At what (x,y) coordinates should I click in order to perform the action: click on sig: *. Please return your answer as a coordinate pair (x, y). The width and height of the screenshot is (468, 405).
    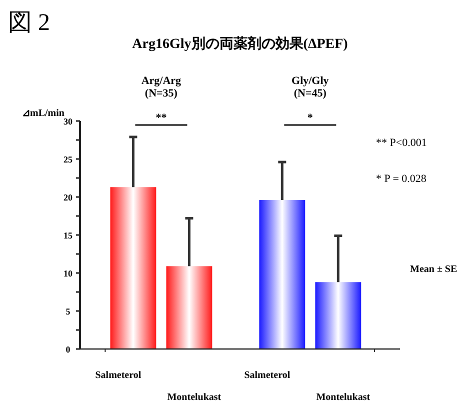
    Looking at the image, I should click on (310, 118).